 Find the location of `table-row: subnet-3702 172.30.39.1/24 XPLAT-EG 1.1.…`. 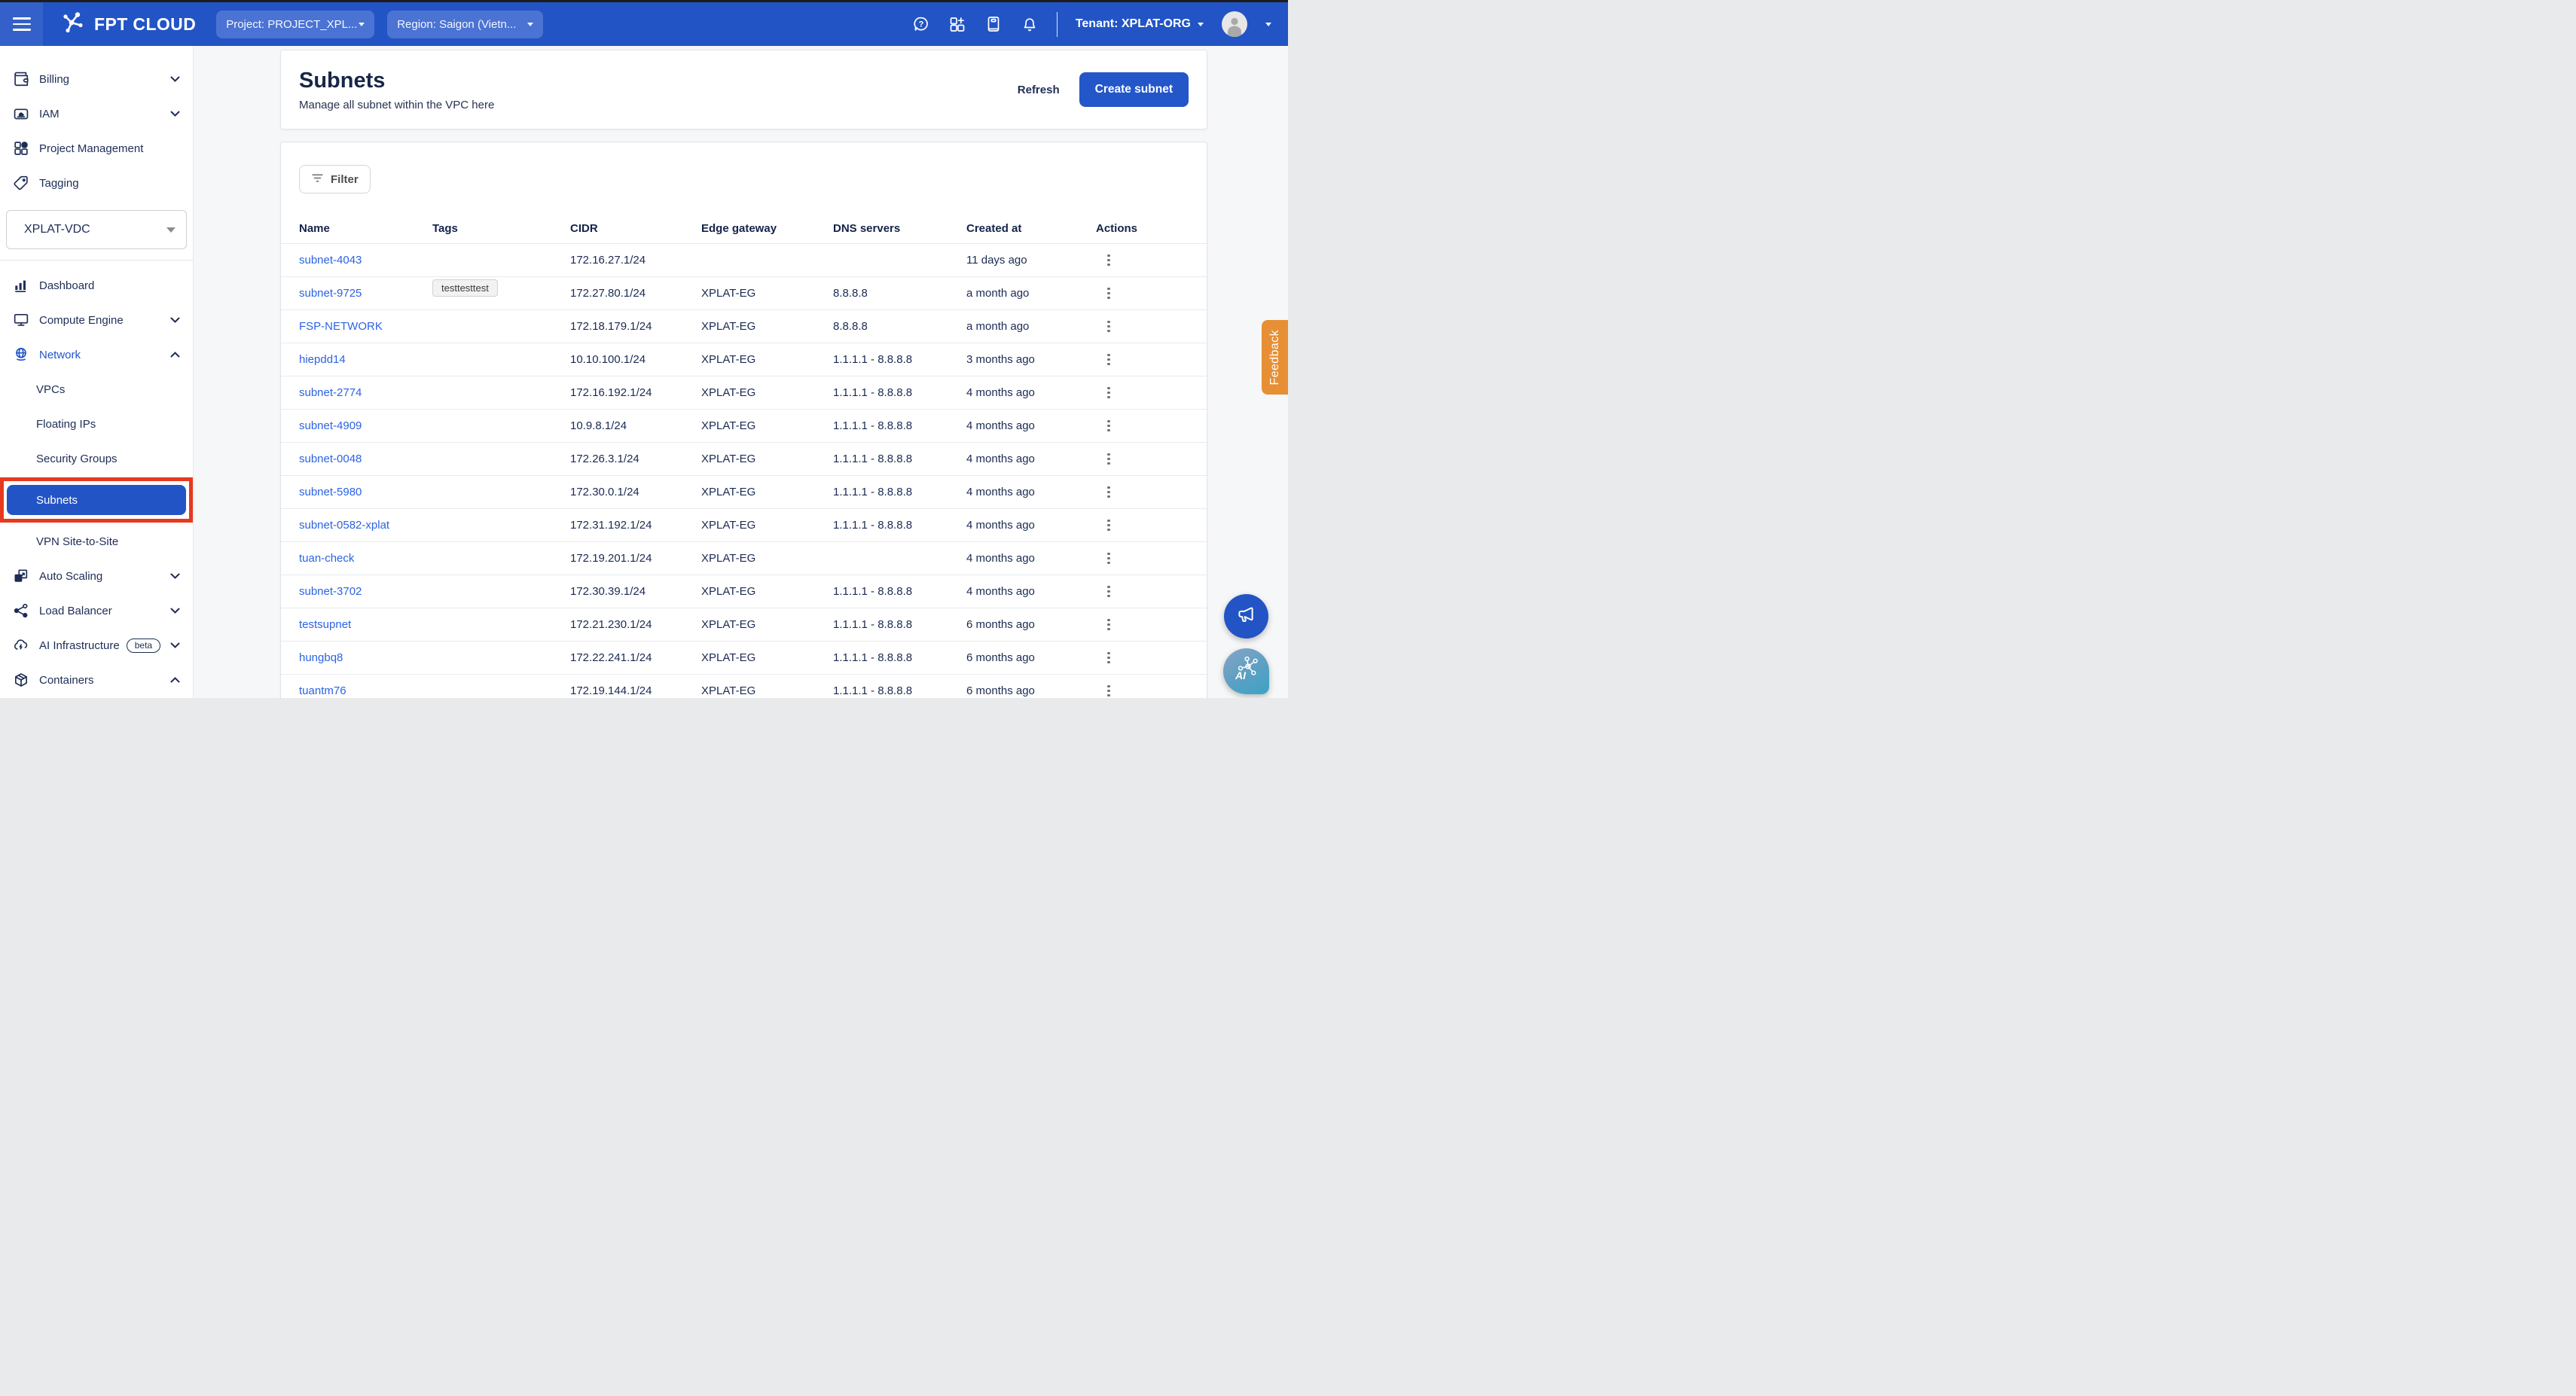

table-row: subnet-3702 172.30.39.1/24 XPLAT-EG 1.1.… is located at coordinates (744, 591).